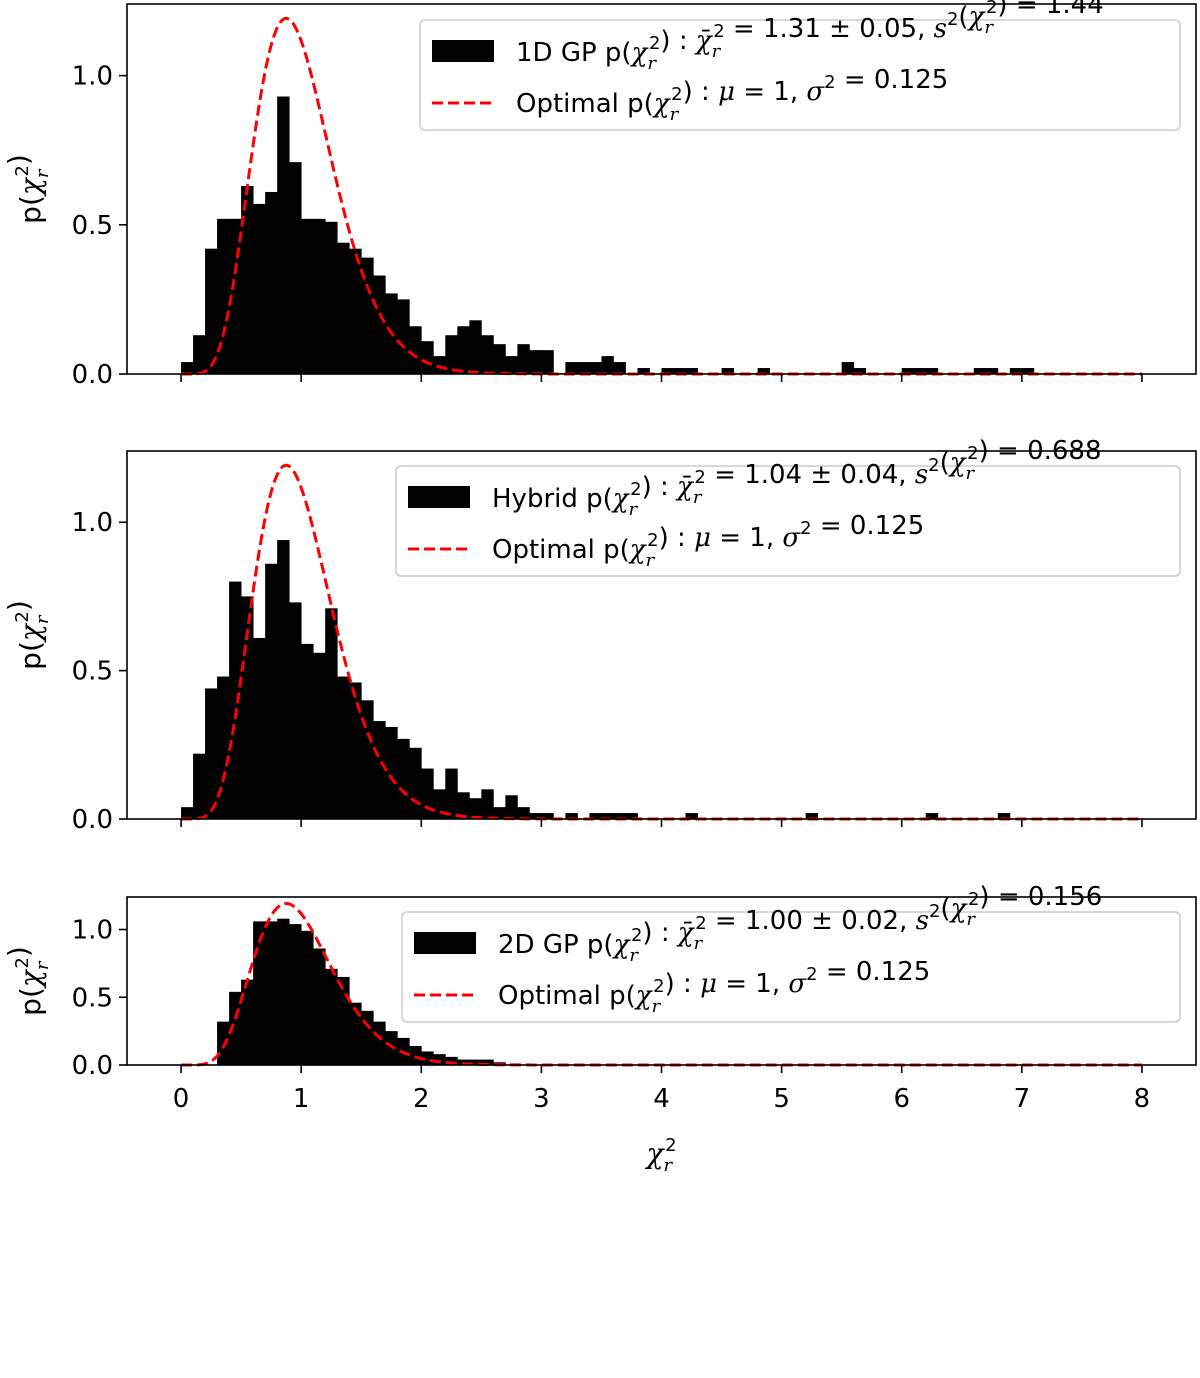 Image resolution: width=1200 pixels, height=1378 pixels. I want to click on x-axis-label: χr2, so click(660, 1155).